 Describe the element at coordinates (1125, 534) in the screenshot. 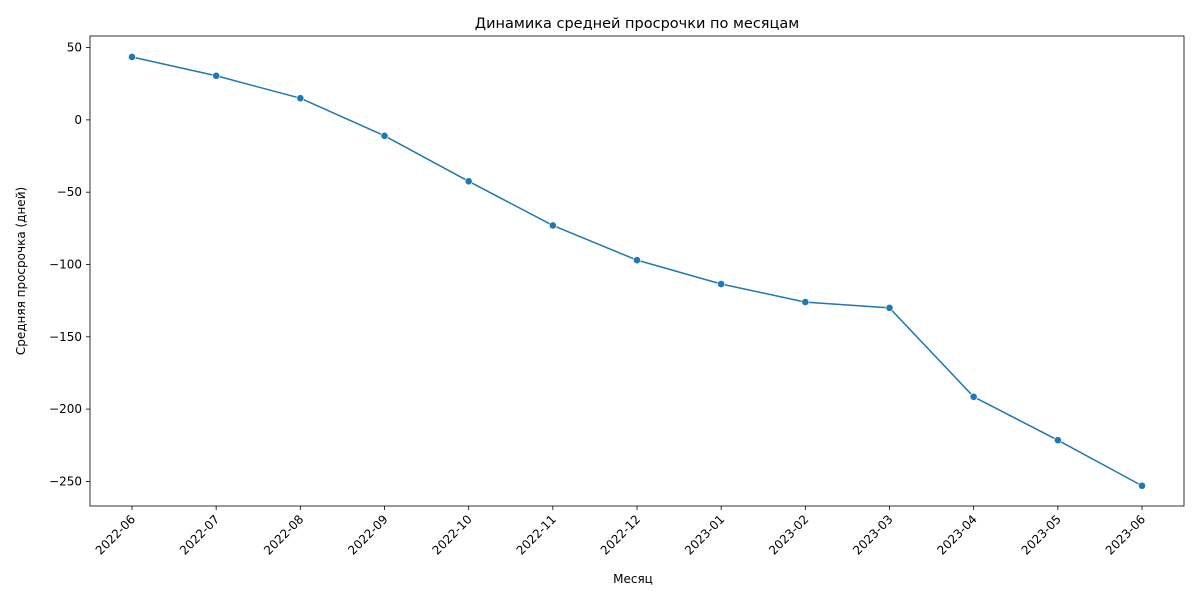

I see `x-tick-label: 2023-06` at that location.